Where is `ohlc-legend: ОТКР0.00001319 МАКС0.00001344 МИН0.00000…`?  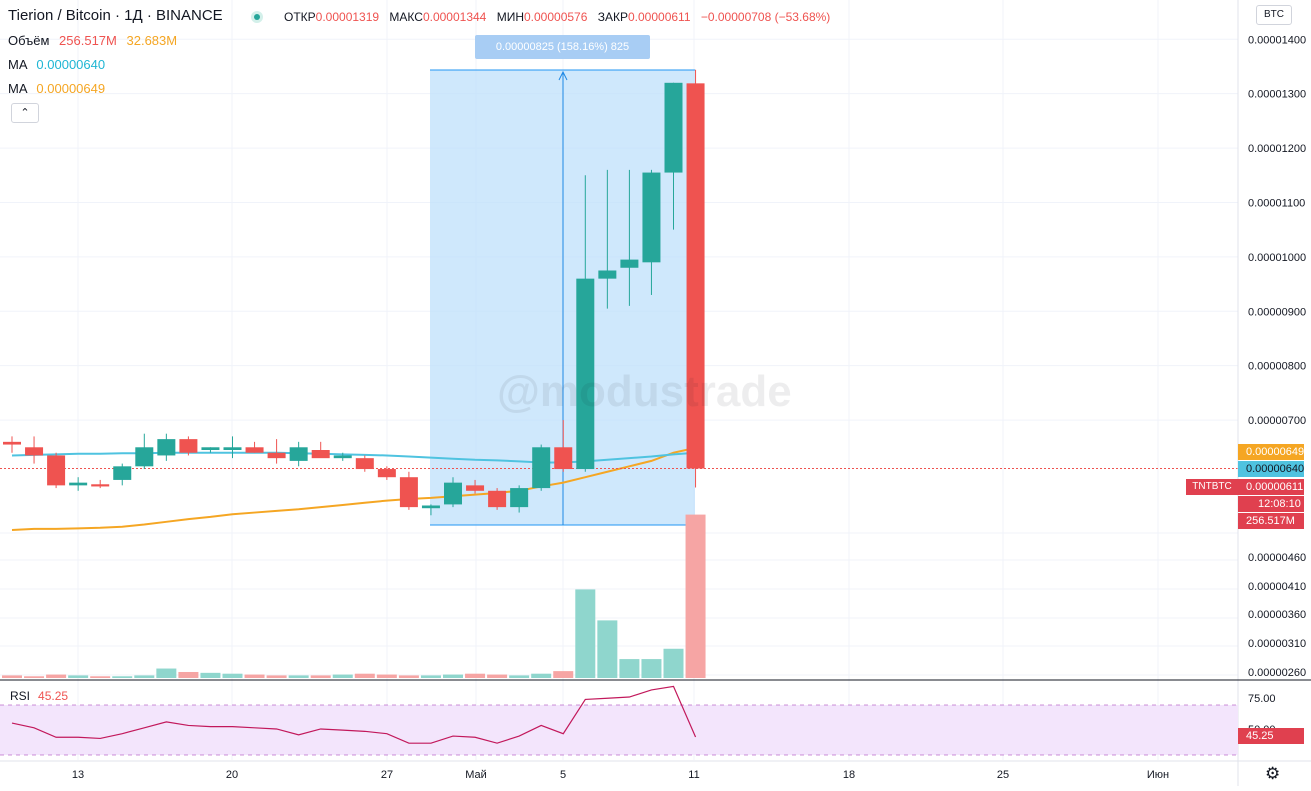
ohlc-legend: ОТКР0.00001319 МАКС0.00001344 МИН0.00000… is located at coordinates (560, 17).